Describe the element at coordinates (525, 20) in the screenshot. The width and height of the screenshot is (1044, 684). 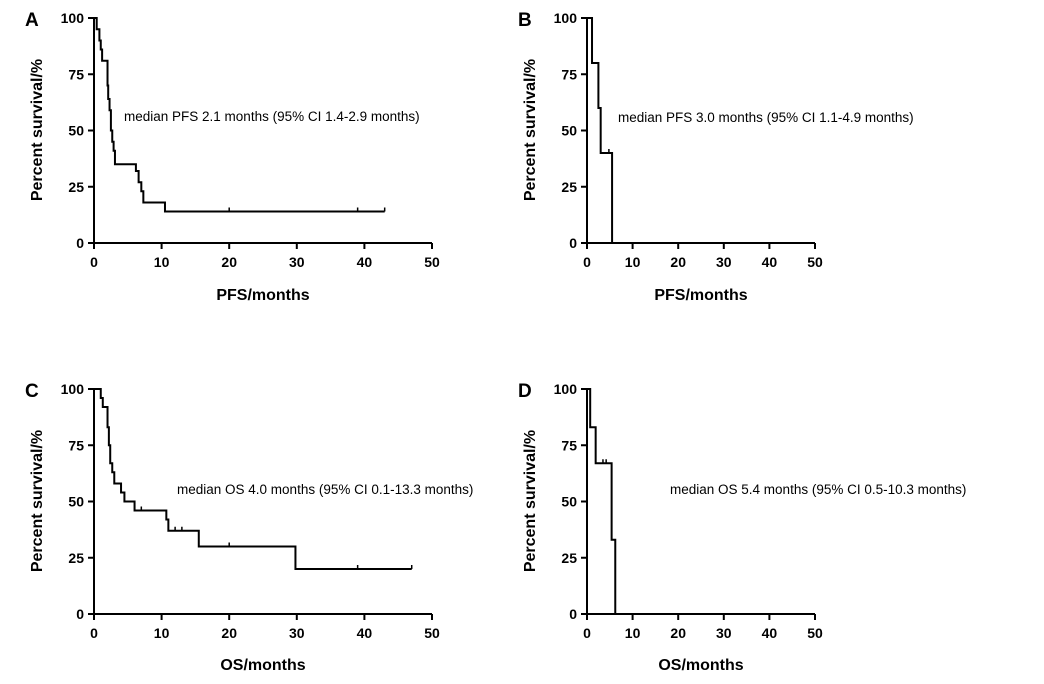
I see `panel-label-b: B` at that location.